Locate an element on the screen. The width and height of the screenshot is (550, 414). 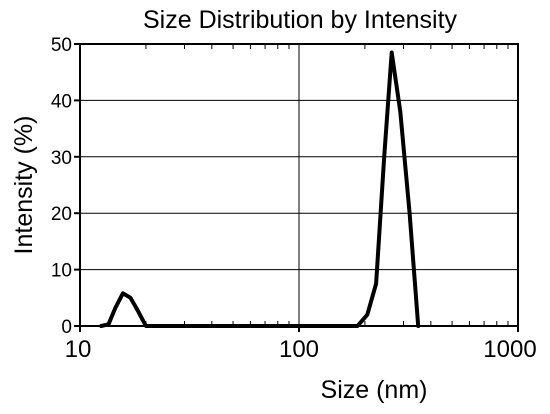
y-axis-label: Intensity (%) is located at coordinates (24, 185).